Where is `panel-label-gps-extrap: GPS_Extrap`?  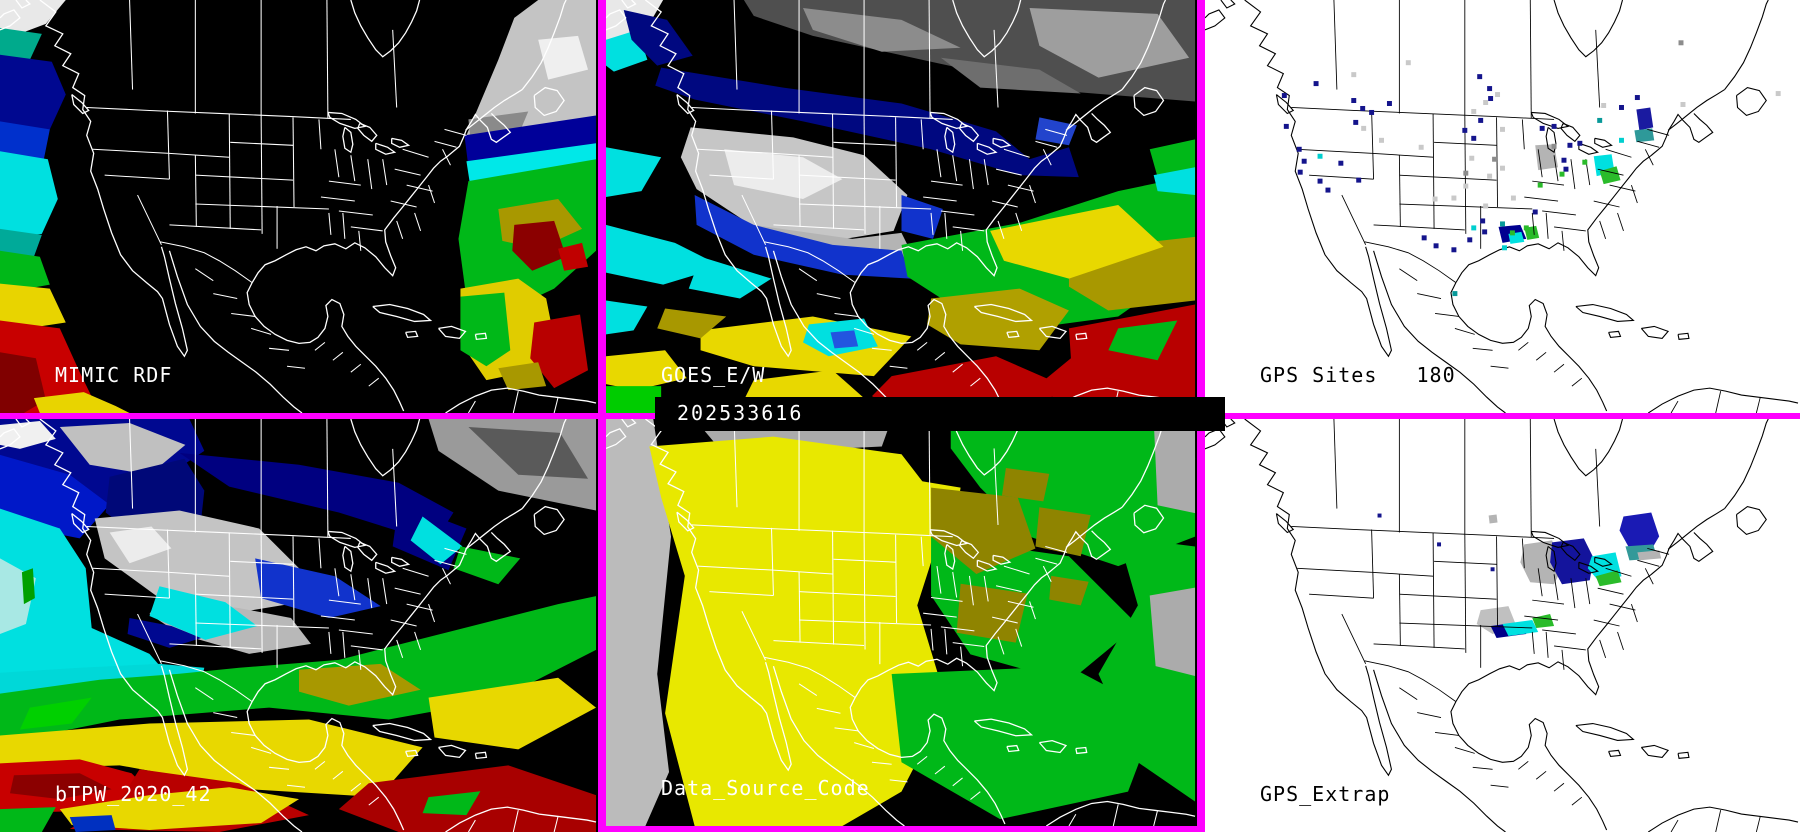
panel-label-gps-extrap: GPS_Extrap is located at coordinates (1325, 794).